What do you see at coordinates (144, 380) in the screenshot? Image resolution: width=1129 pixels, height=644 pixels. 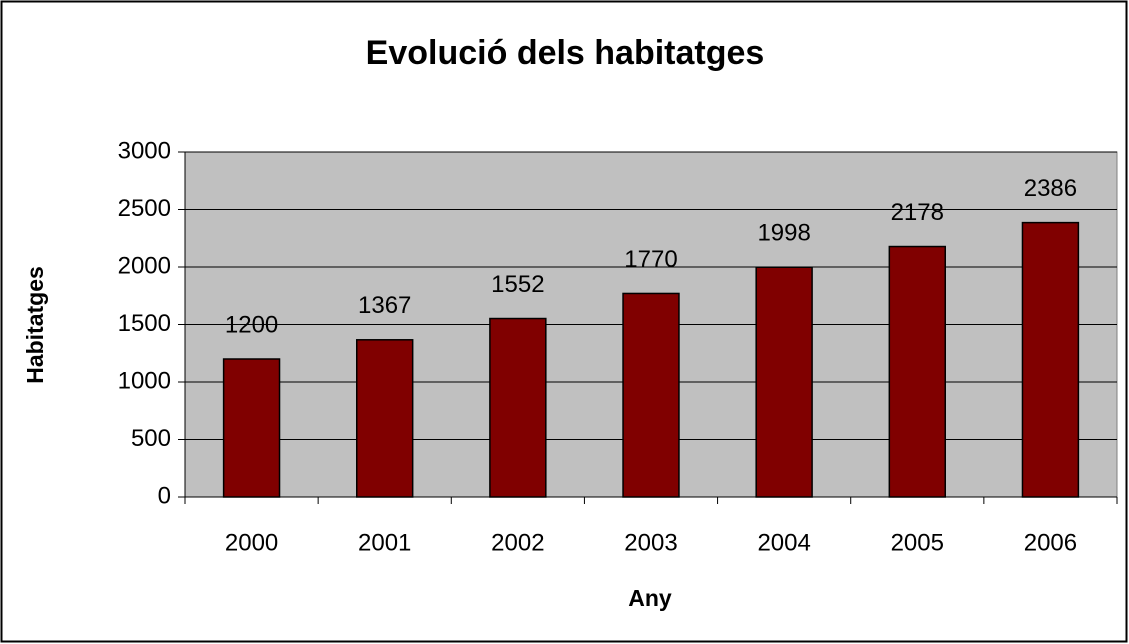 I see `y-tick-label: 1000` at bounding box center [144, 380].